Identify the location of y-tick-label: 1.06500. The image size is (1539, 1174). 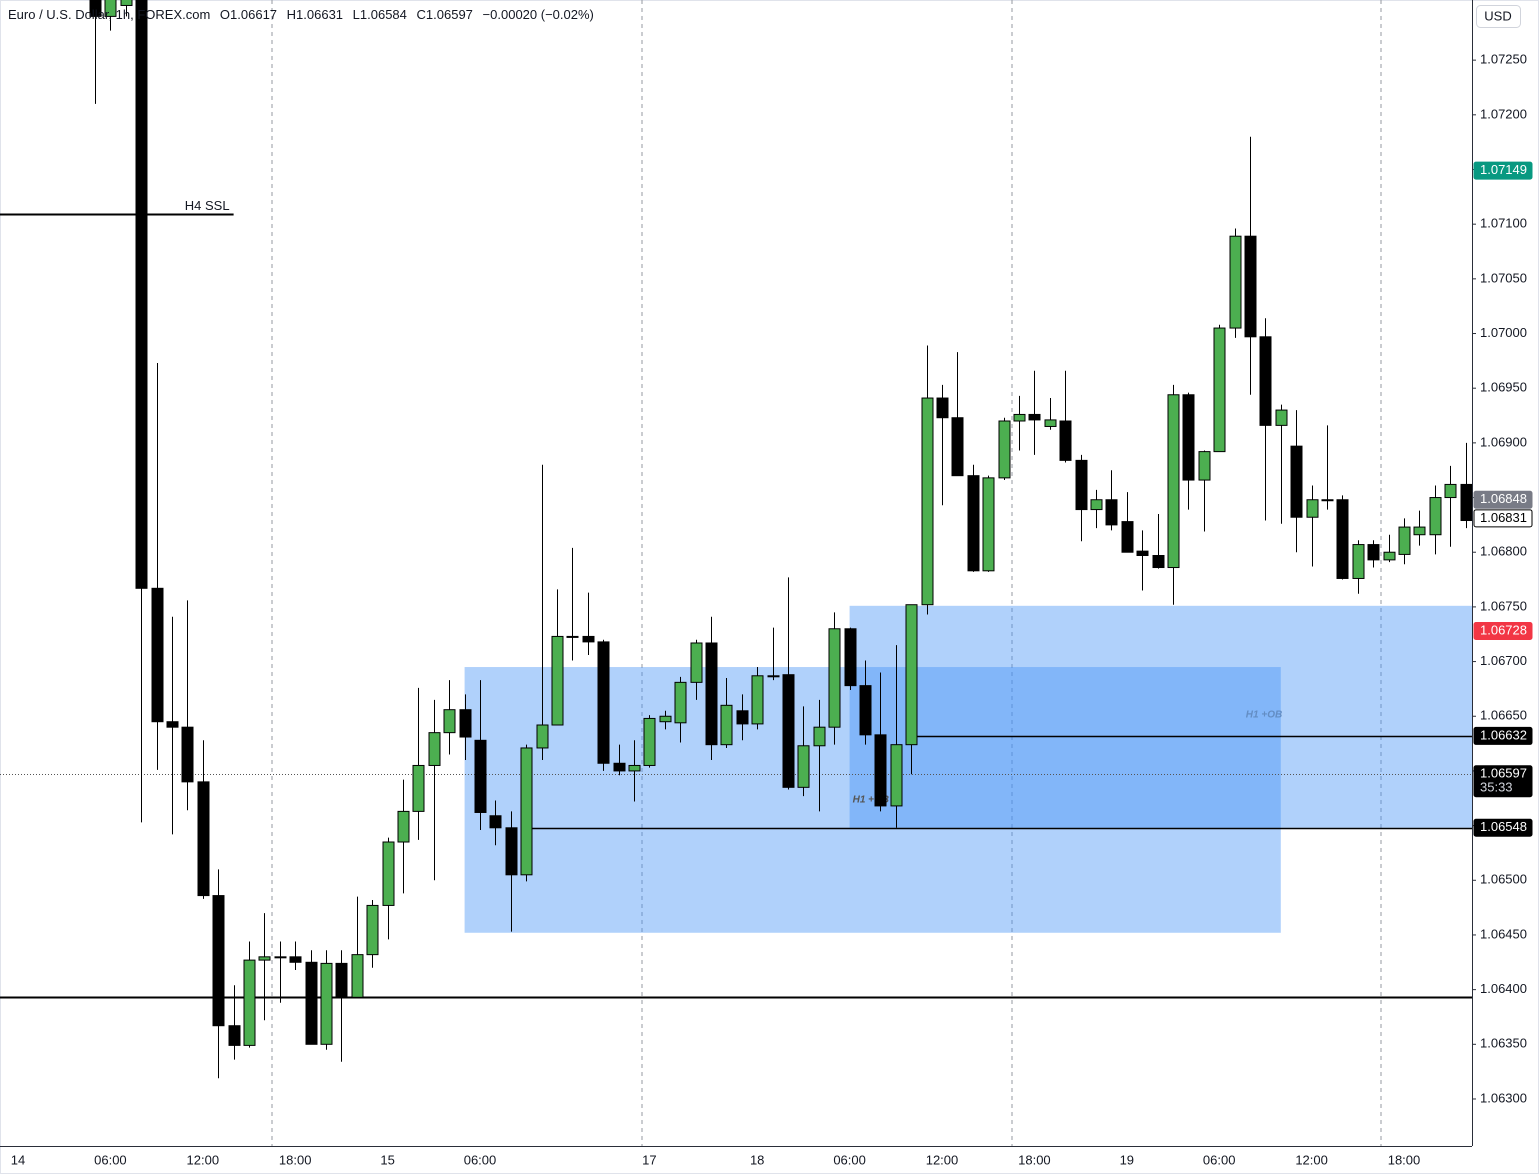
(1503, 879).